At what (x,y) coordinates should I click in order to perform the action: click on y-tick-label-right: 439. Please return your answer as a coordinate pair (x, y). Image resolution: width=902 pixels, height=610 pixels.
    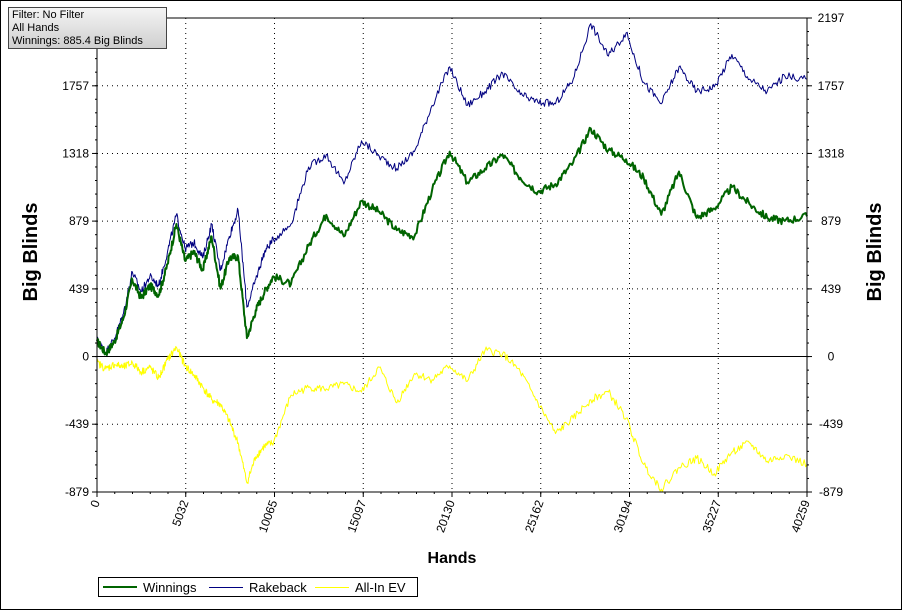
    Looking at the image, I should click on (831, 289).